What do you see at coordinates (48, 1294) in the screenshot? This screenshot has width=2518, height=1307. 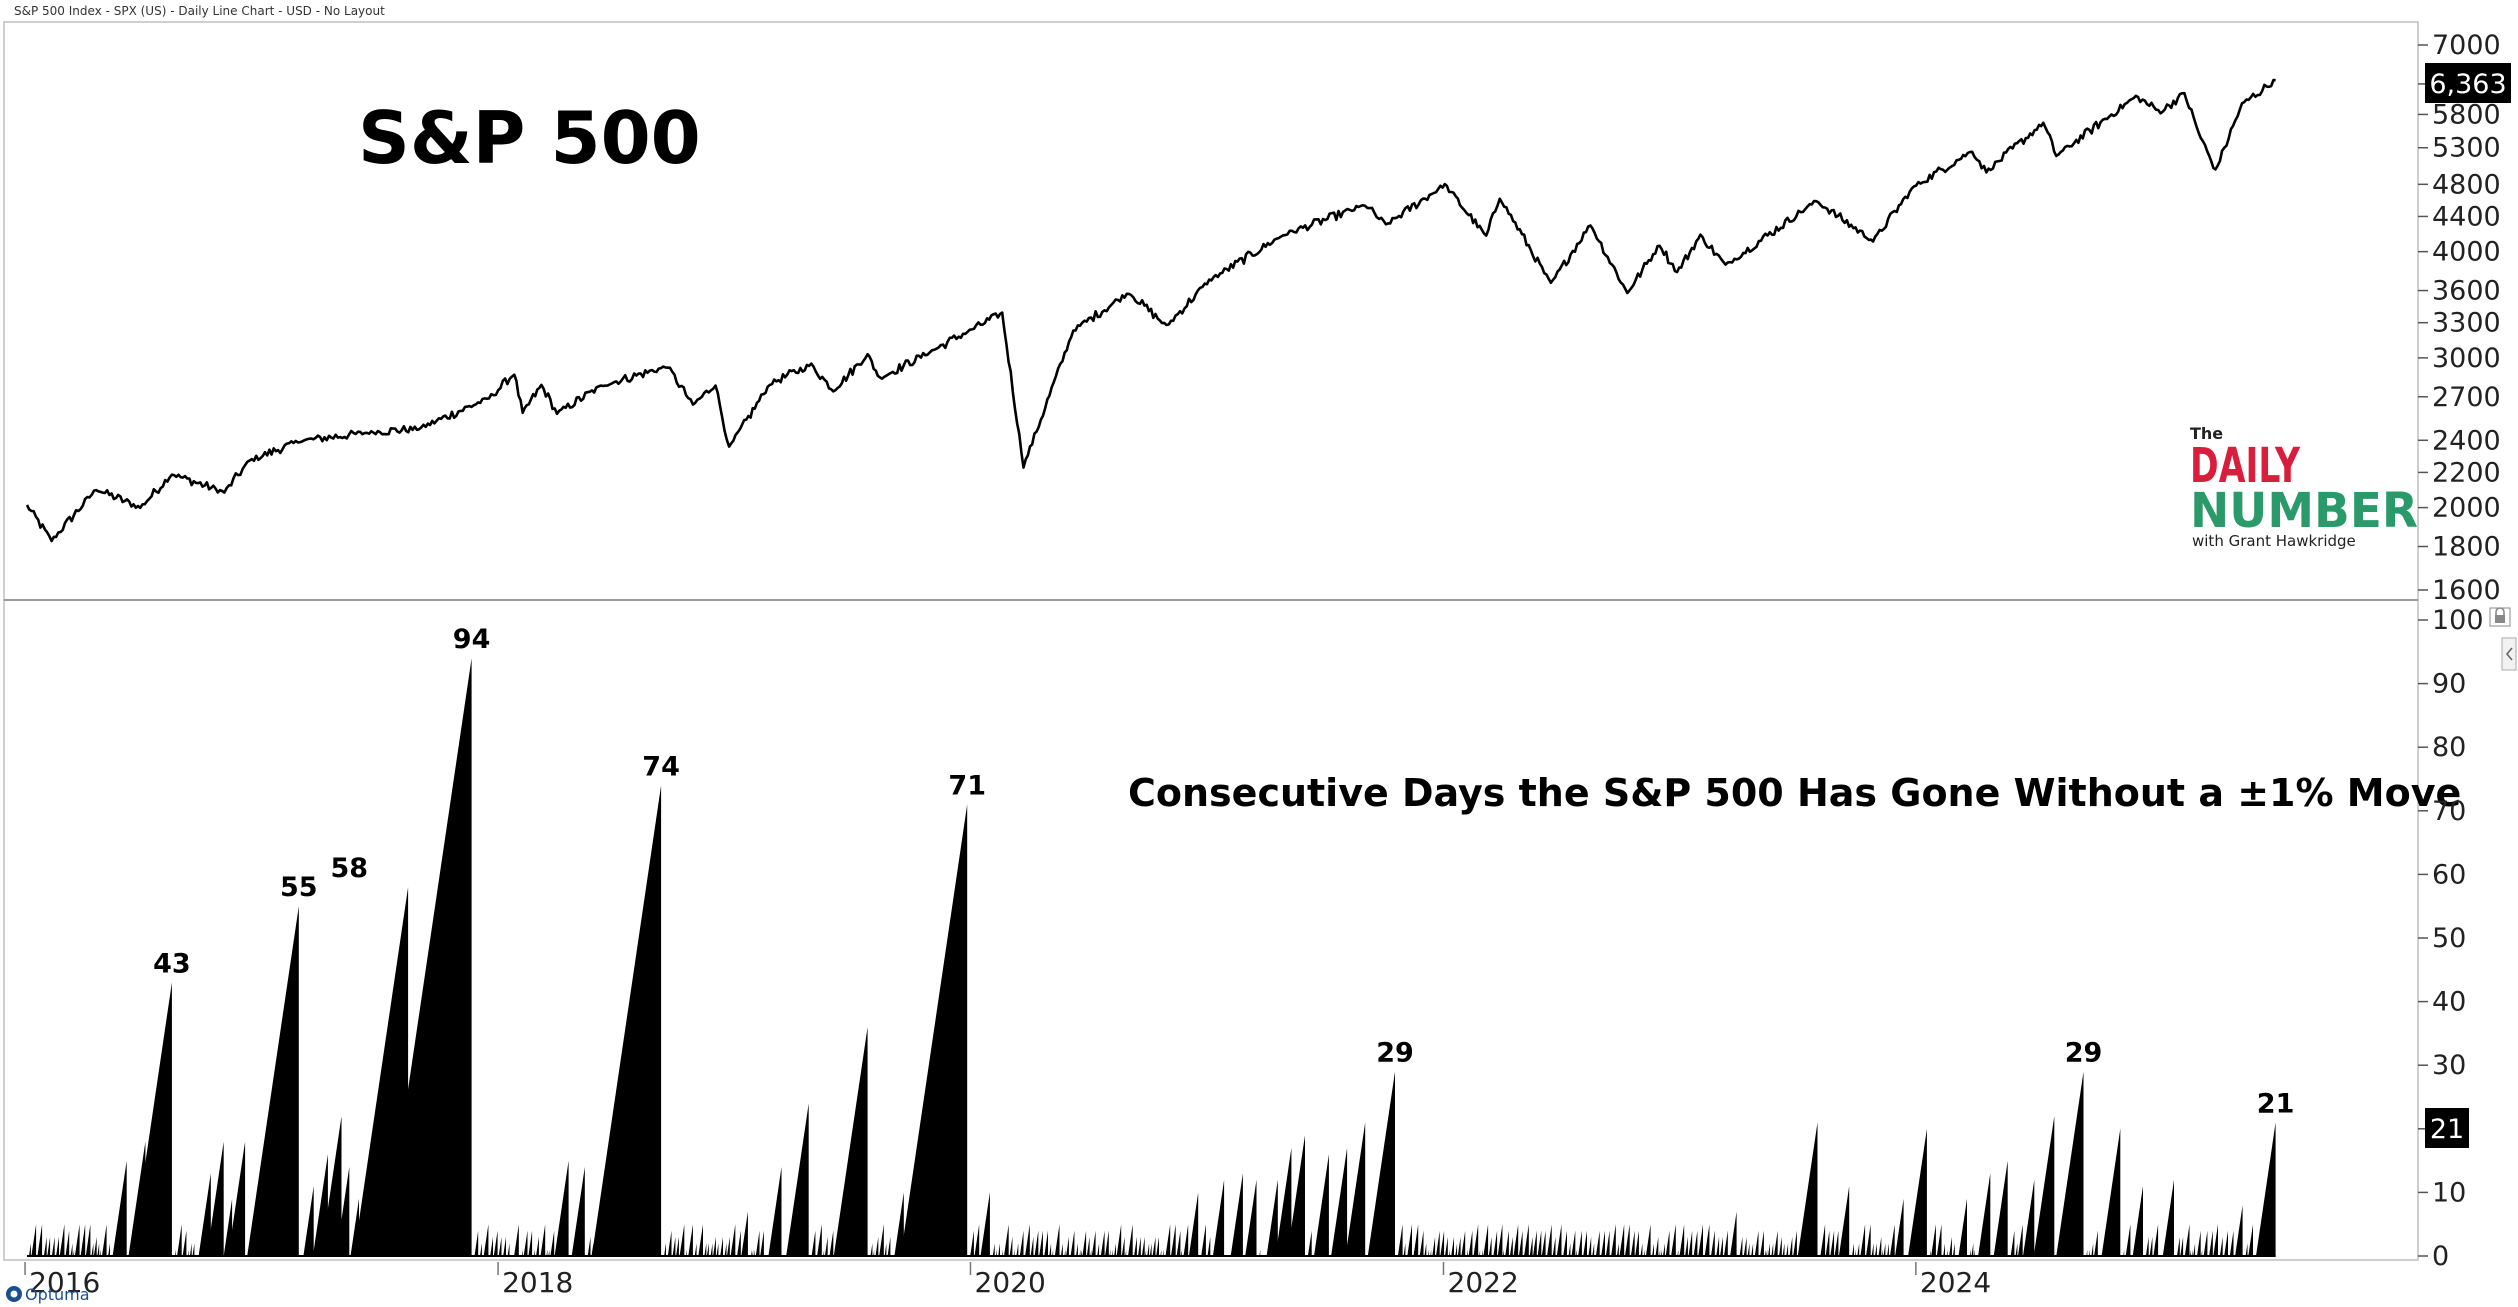 I see `optuma-logo: Optuma` at bounding box center [48, 1294].